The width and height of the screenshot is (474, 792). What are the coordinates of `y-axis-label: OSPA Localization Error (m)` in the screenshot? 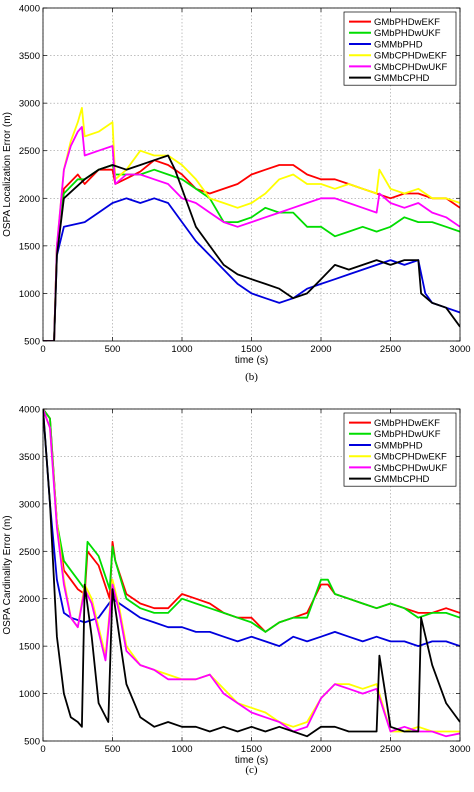 It's located at (7, 174).